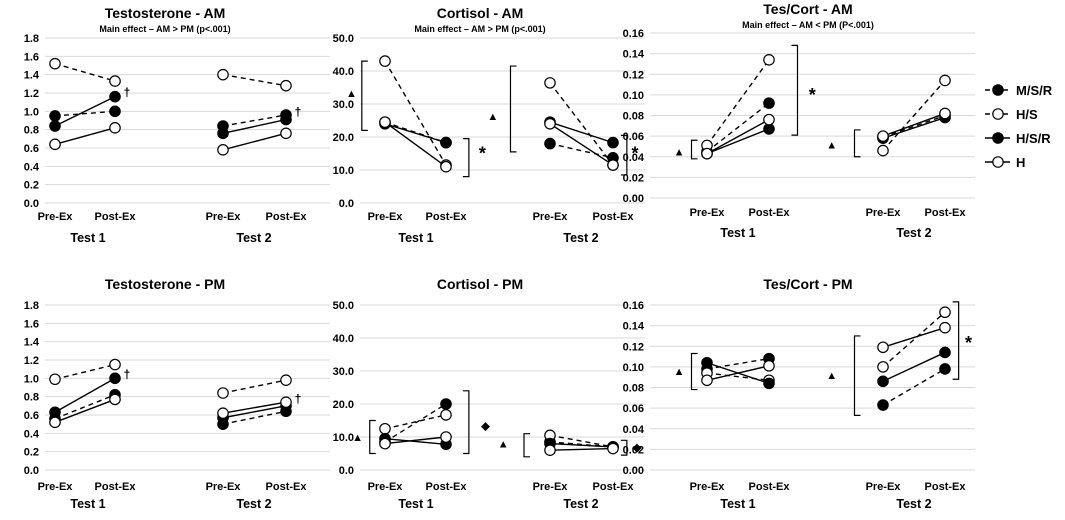 The width and height of the screenshot is (1065, 520). I want to click on legend-marker, so click(998, 162).